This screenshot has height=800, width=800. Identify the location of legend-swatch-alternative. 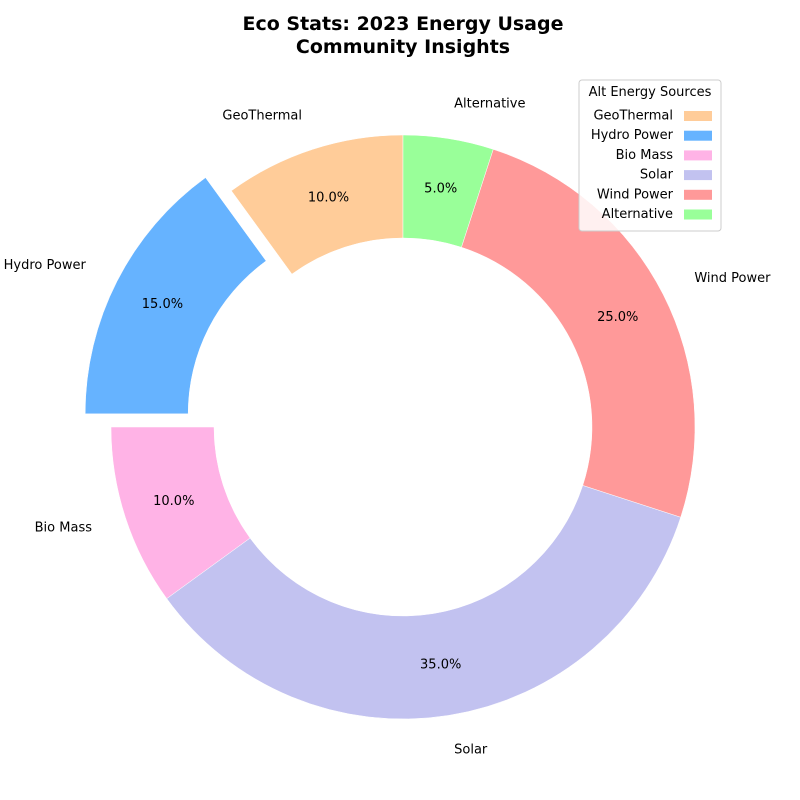
(698, 214).